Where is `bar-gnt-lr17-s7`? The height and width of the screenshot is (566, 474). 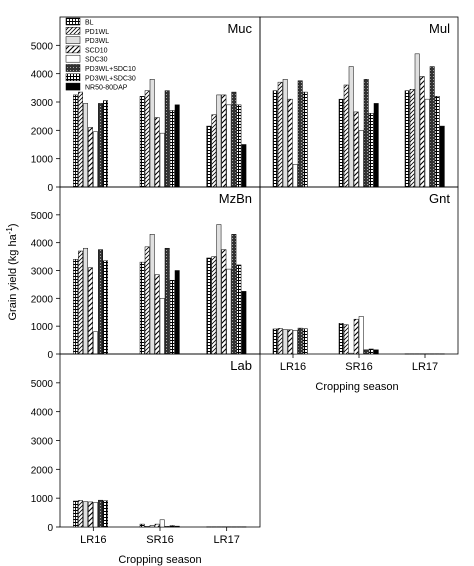 bar-gnt-lr17-s7 is located at coordinates (442, 354).